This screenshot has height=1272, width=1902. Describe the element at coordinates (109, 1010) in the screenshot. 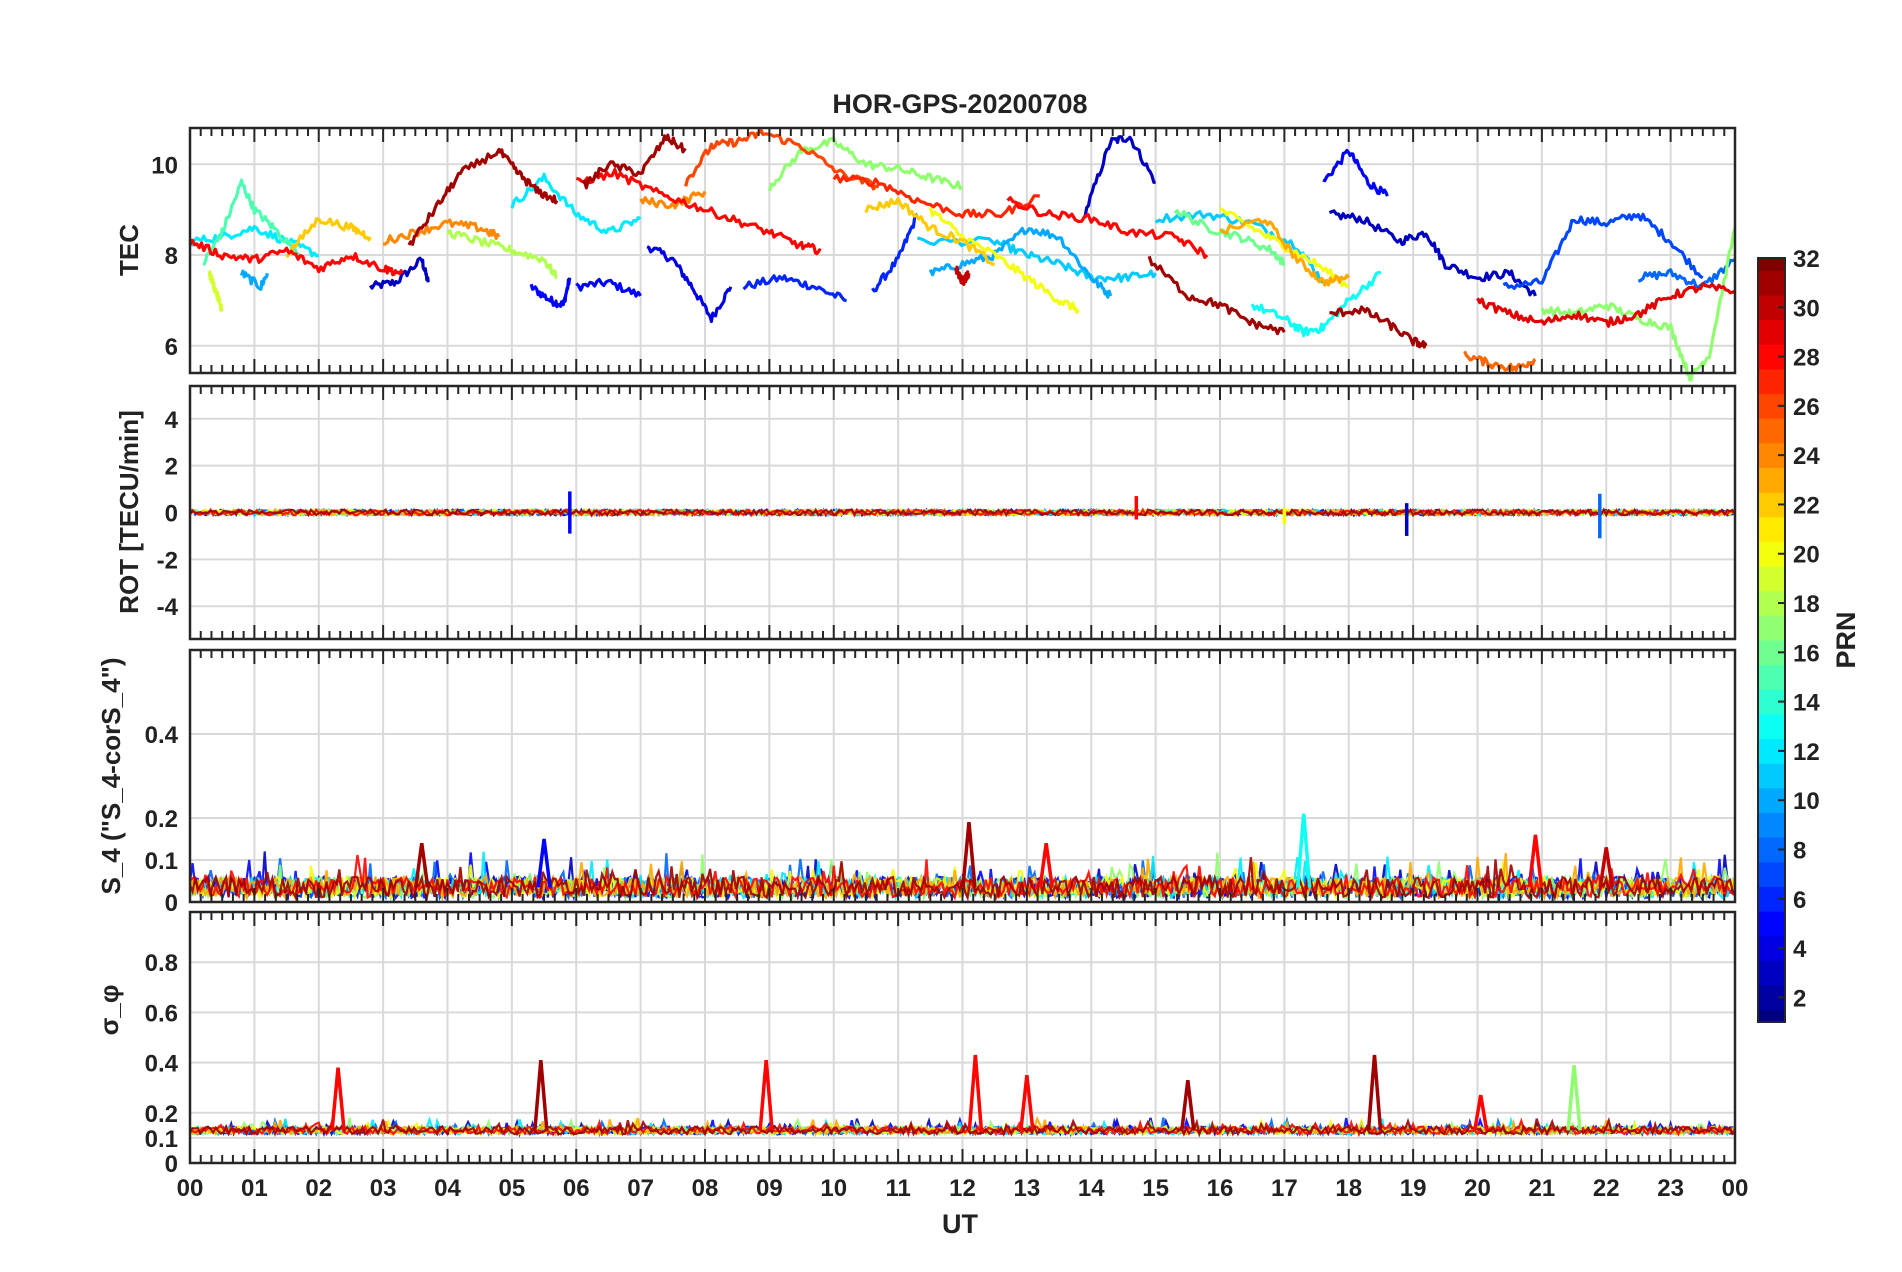

I see `y-axis-label: σ_φ` at that location.